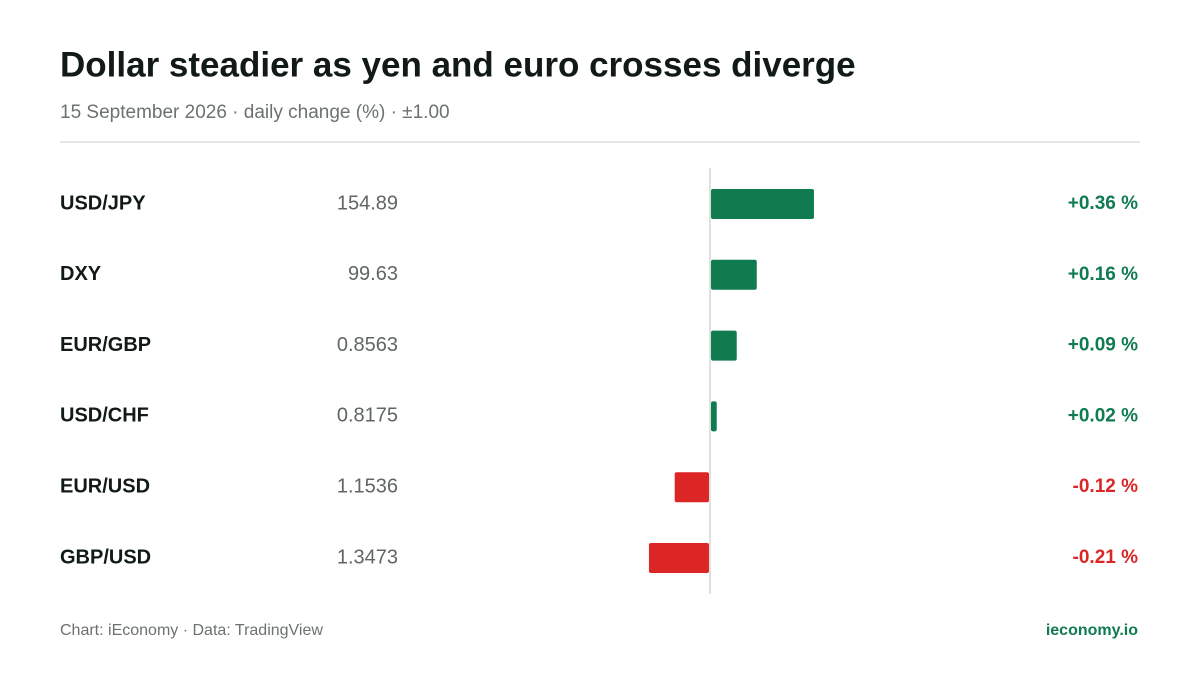 The height and width of the screenshot is (675, 1200). I want to click on value-label: +0.36 %, so click(1103, 203).